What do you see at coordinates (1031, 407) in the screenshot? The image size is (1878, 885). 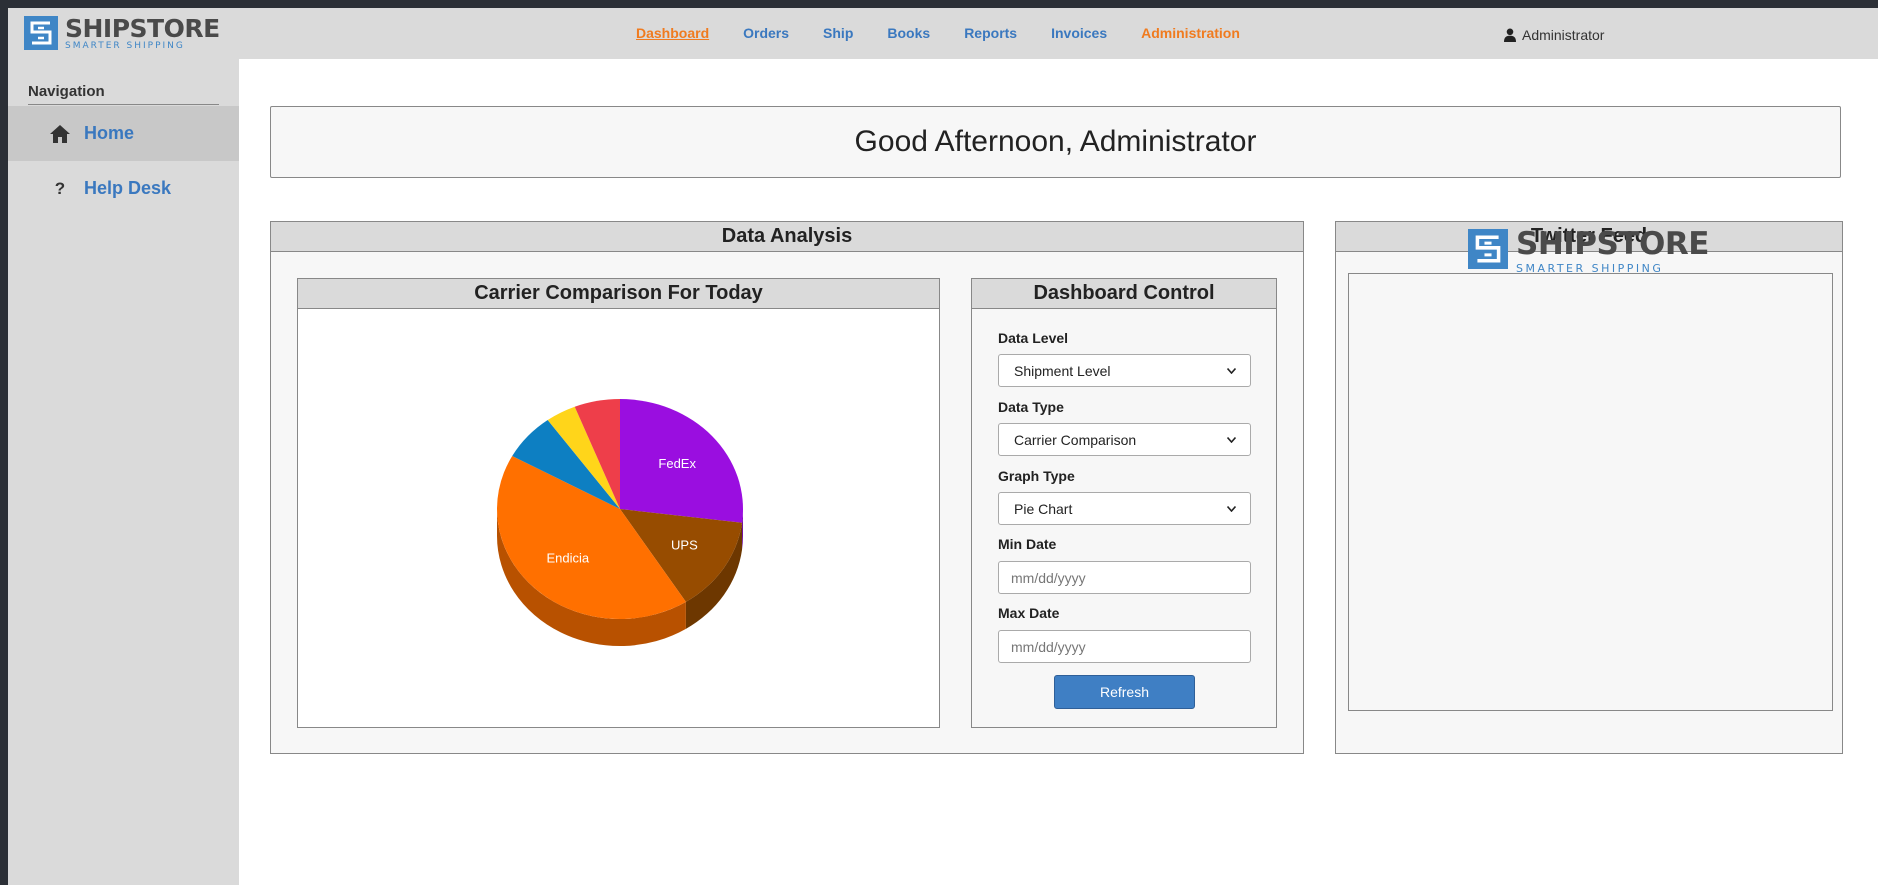 I see `data-type-label: Data Type` at bounding box center [1031, 407].